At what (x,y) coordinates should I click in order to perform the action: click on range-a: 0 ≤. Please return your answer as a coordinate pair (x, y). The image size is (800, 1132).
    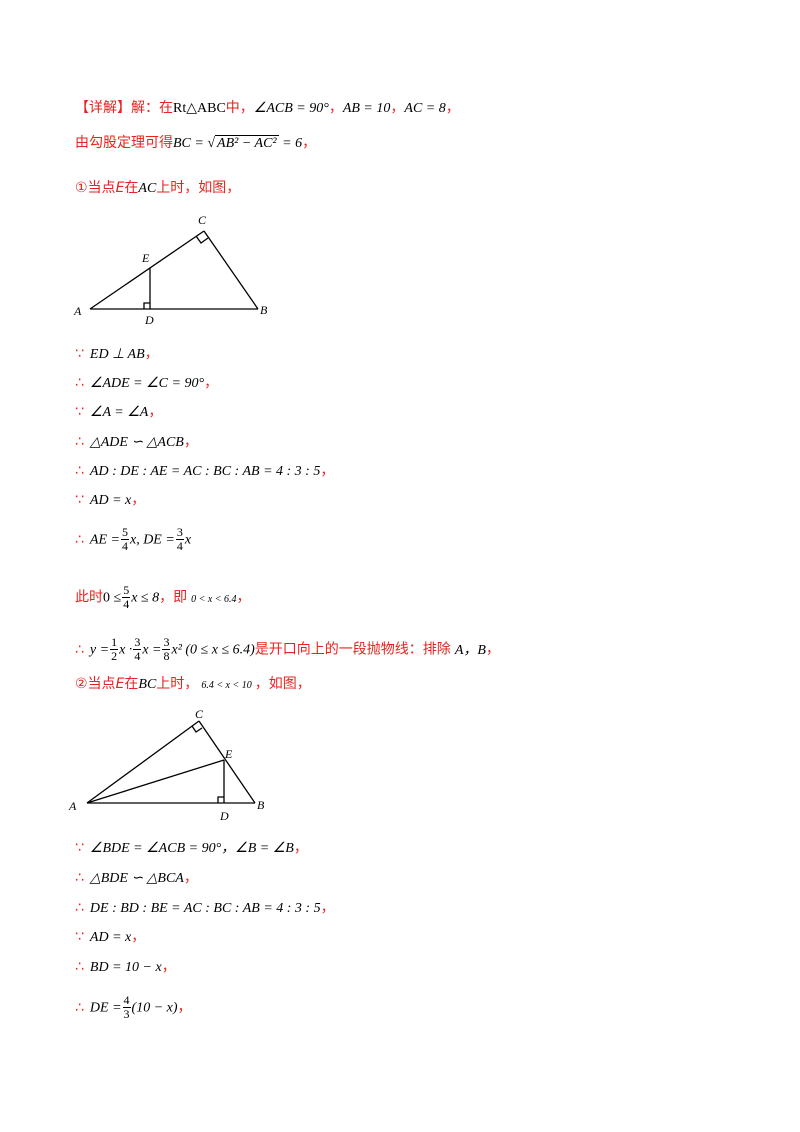
    Looking at the image, I should click on (112, 598).